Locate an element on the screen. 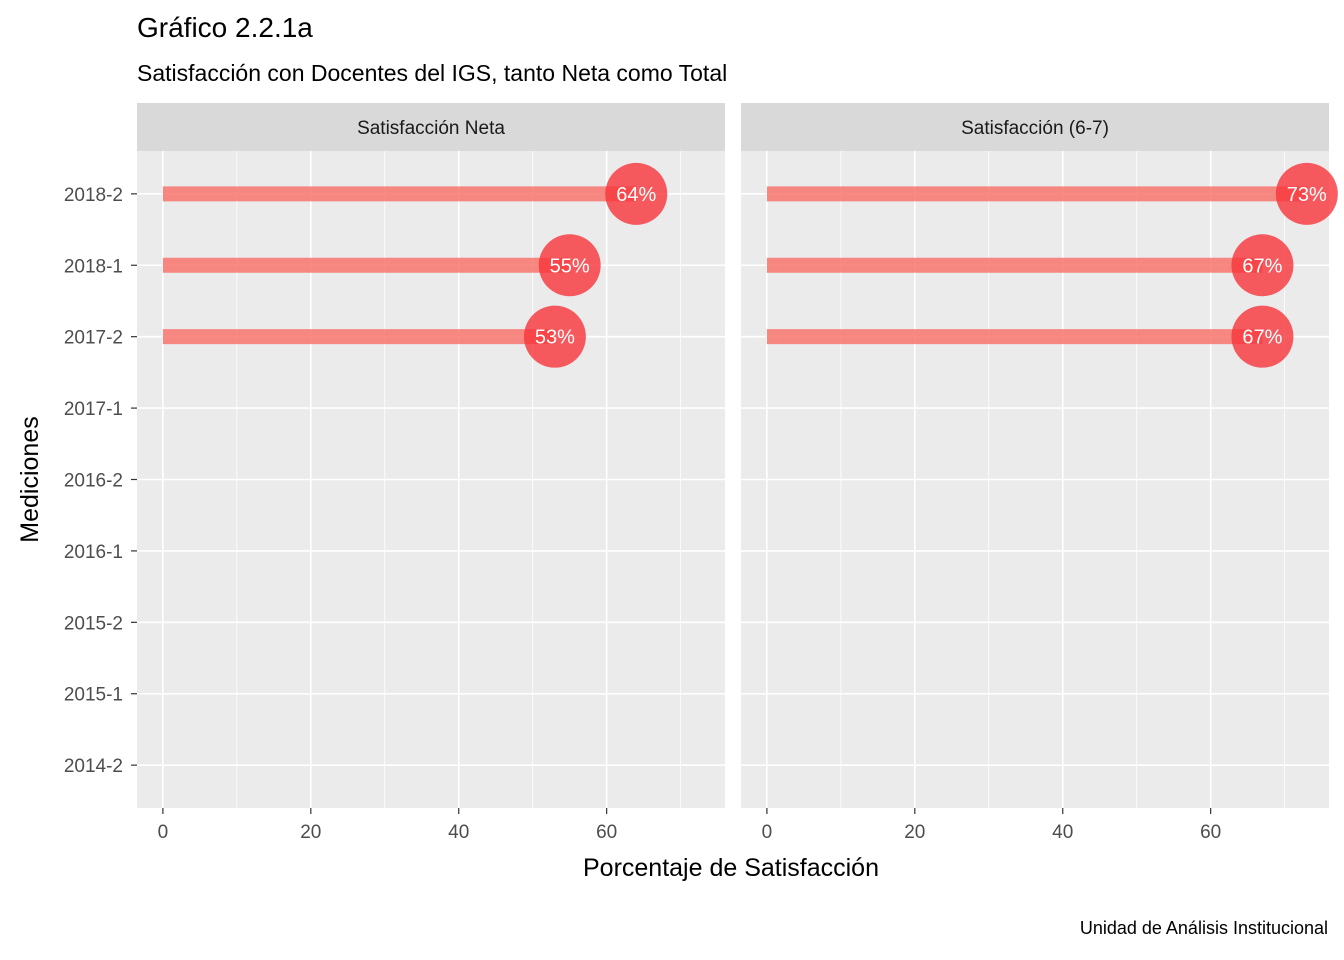  facet-strip-label: Satisfacción (6-7) is located at coordinates (1035, 128).